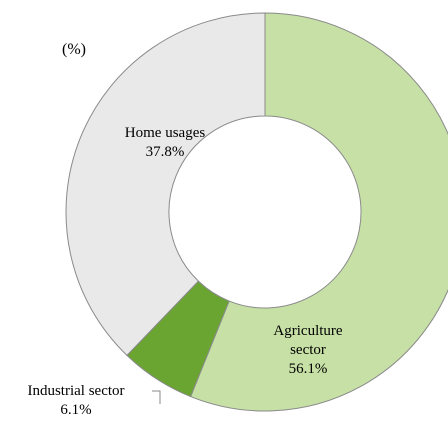  Describe the element at coordinates (165, 133) in the screenshot. I see `category-label: Home usages` at that location.